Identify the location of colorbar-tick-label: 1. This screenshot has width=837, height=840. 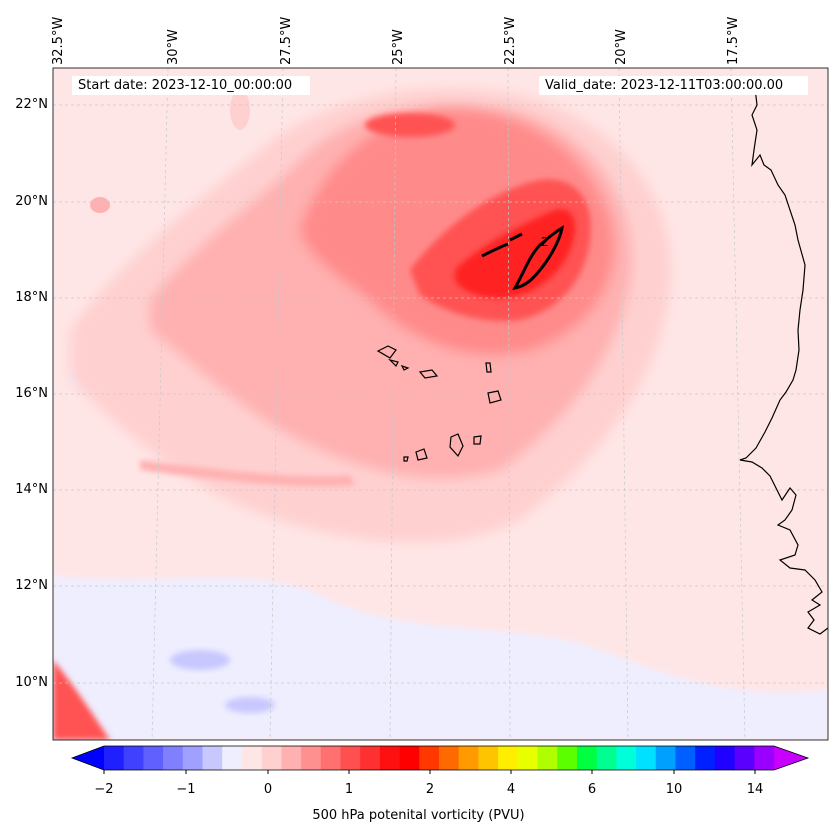
(349, 789).